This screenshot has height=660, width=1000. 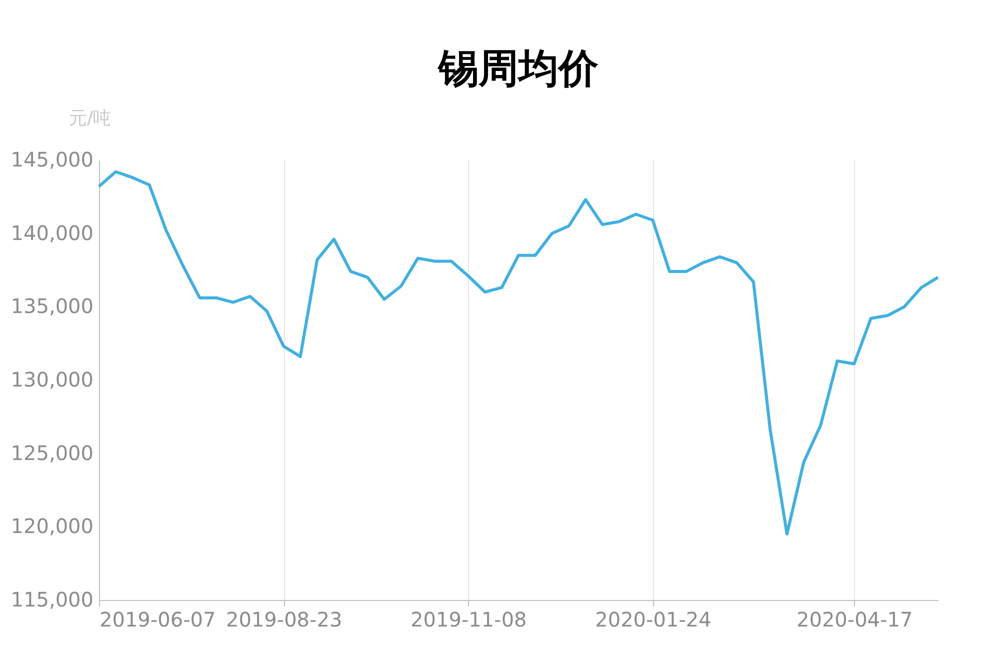 What do you see at coordinates (52, 526) in the screenshot?
I see `y-tick-label: 120,000` at bounding box center [52, 526].